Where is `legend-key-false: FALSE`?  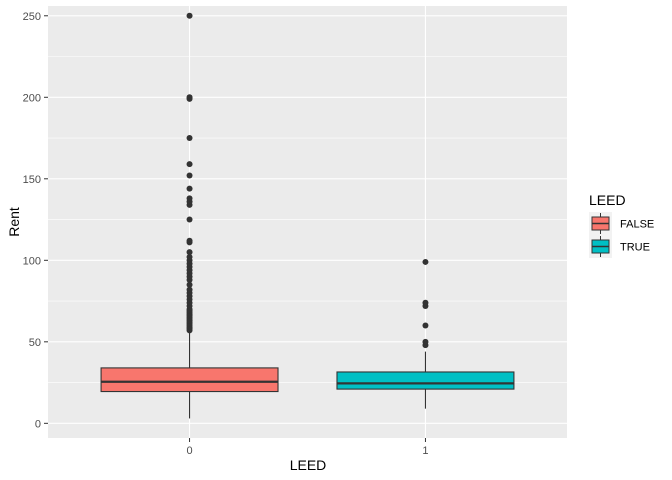
legend-key-false: FALSE is located at coordinates (621, 223).